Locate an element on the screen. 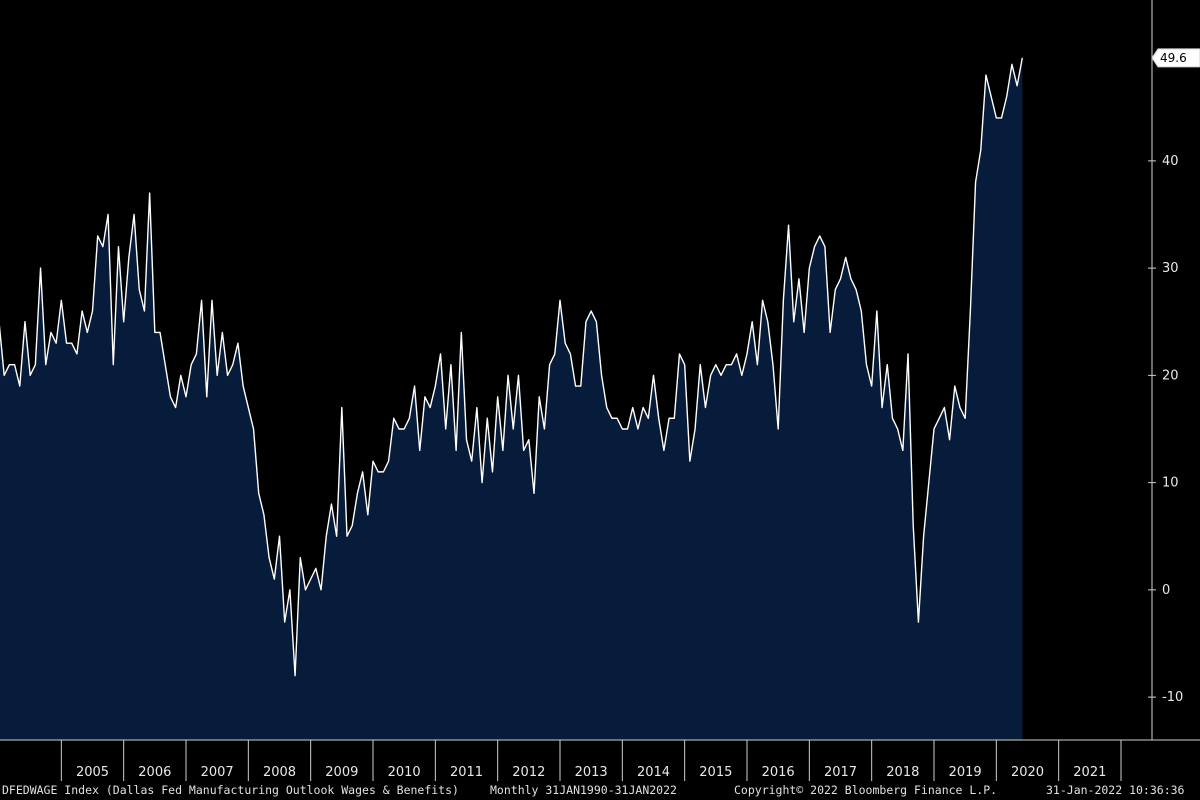 This screenshot has width=1200, height=800. x-tick-label: 2017 is located at coordinates (840, 772).